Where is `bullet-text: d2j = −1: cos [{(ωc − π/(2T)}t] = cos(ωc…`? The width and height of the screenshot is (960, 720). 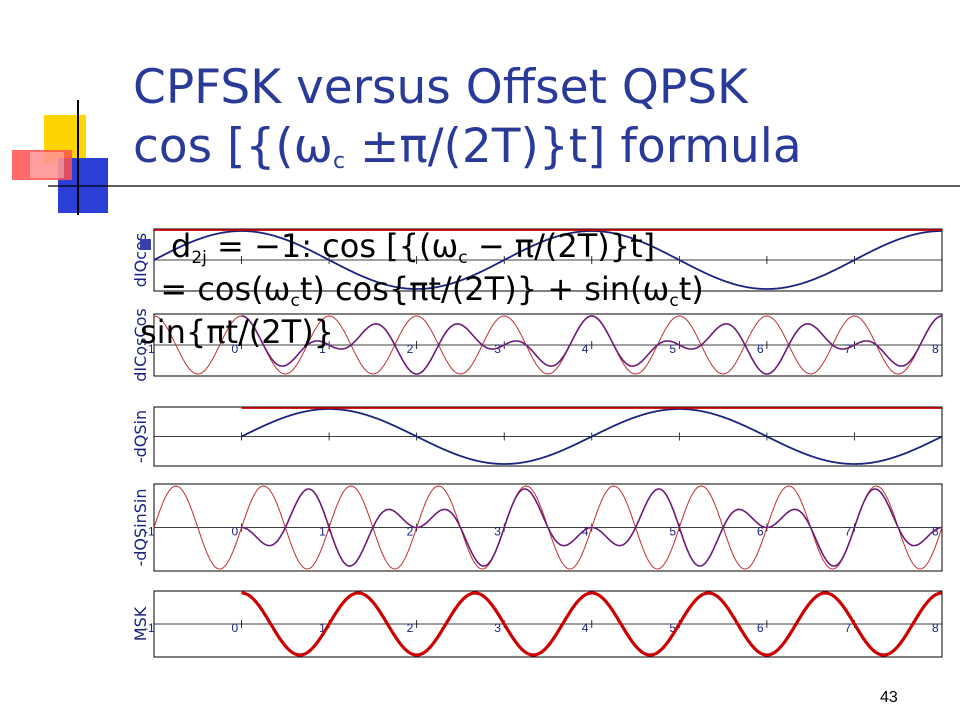 bullet-text: d2j = −1: cos [{(ωc − π/(2T)}t] = cos(ωc… is located at coordinates (520, 289).